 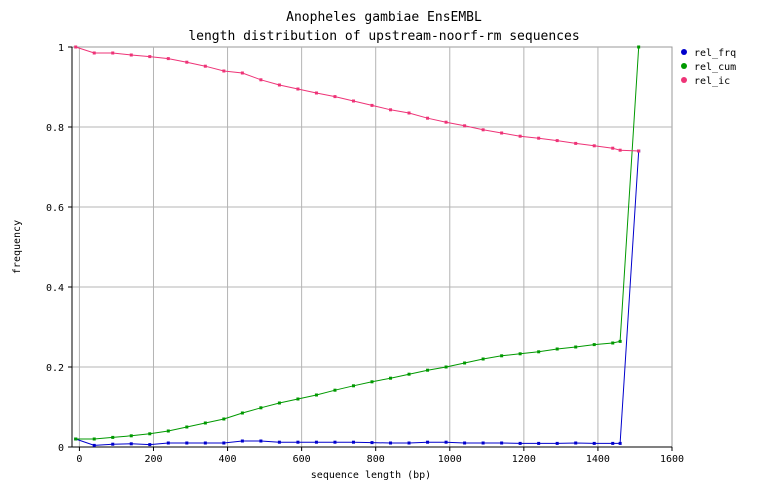 I want to click on y-tick-label: 0, so click(x=61, y=448).